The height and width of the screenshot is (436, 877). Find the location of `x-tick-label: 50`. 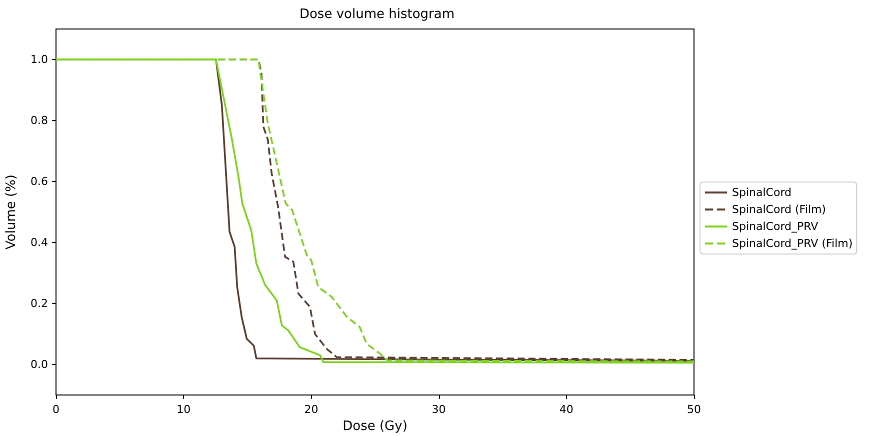

x-tick-label: 50 is located at coordinates (694, 409).